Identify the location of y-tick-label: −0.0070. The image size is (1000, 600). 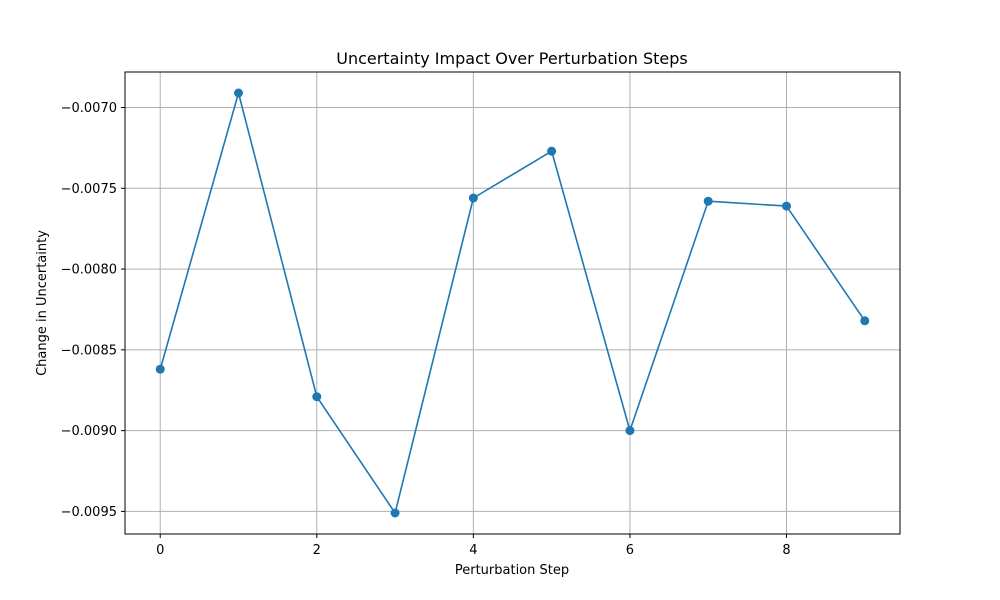
(89, 108).